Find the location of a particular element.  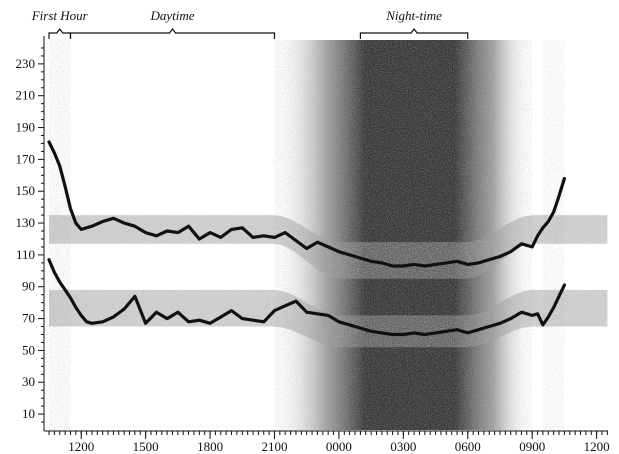

period-label-1: Daytime is located at coordinates (171, 15).